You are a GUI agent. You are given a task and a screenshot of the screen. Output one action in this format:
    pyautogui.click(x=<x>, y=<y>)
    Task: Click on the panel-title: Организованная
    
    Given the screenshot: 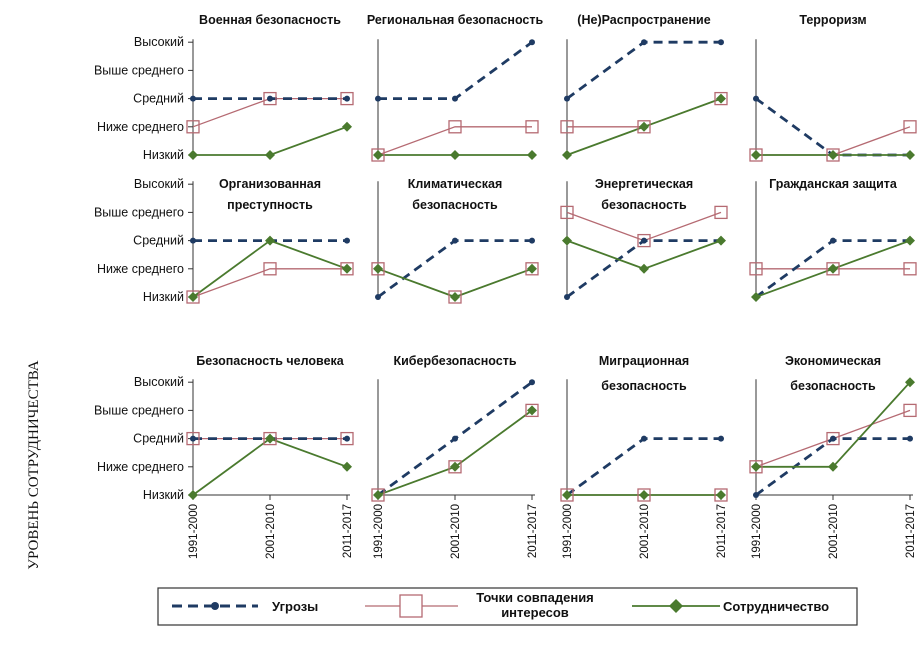 What is the action you would take?
    pyautogui.click(x=270, y=184)
    